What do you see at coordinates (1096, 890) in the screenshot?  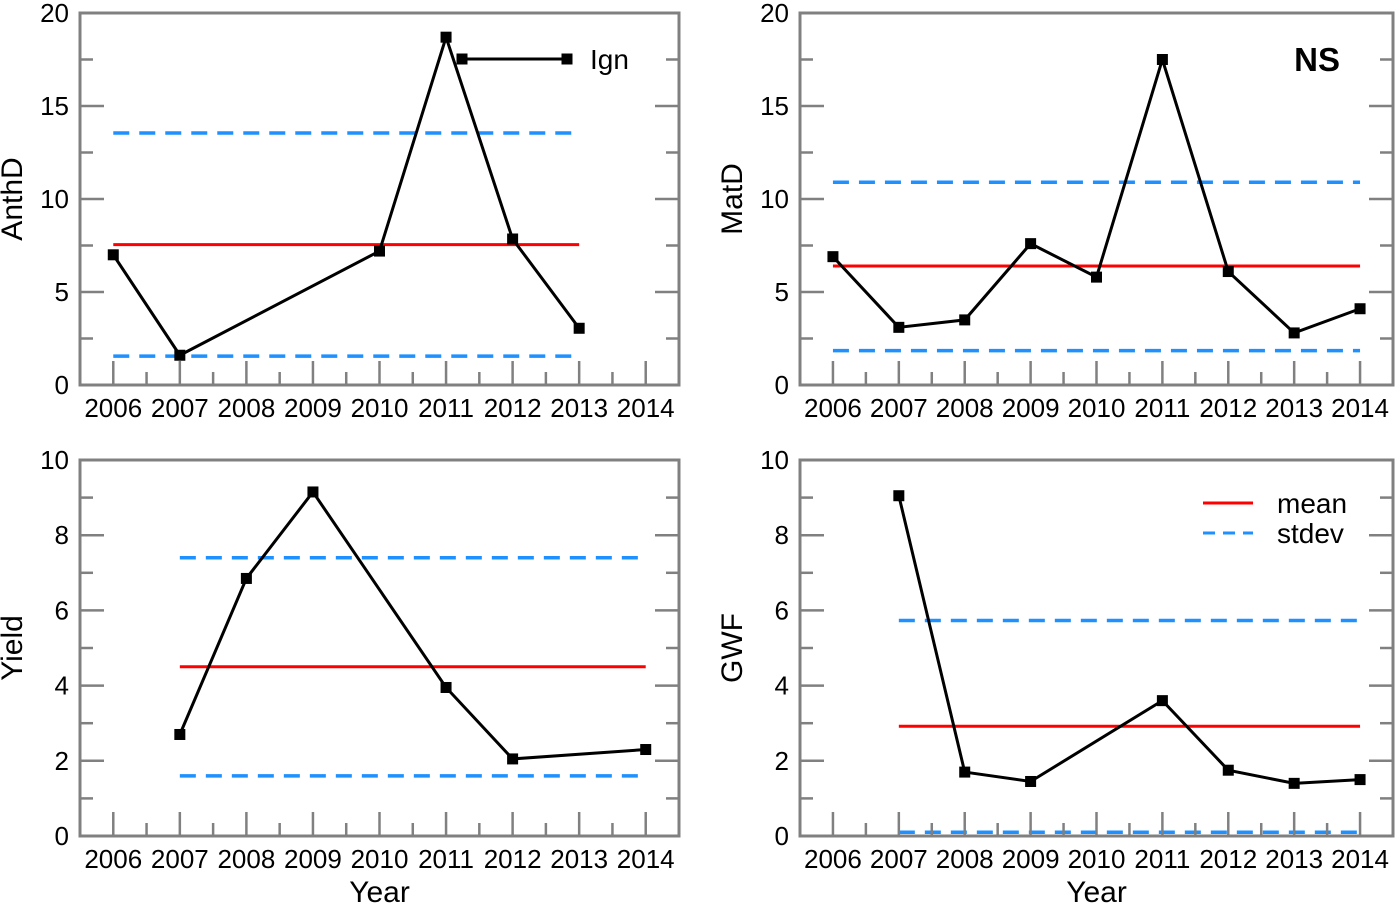 I see `x-axis-title: Year` at bounding box center [1096, 890].